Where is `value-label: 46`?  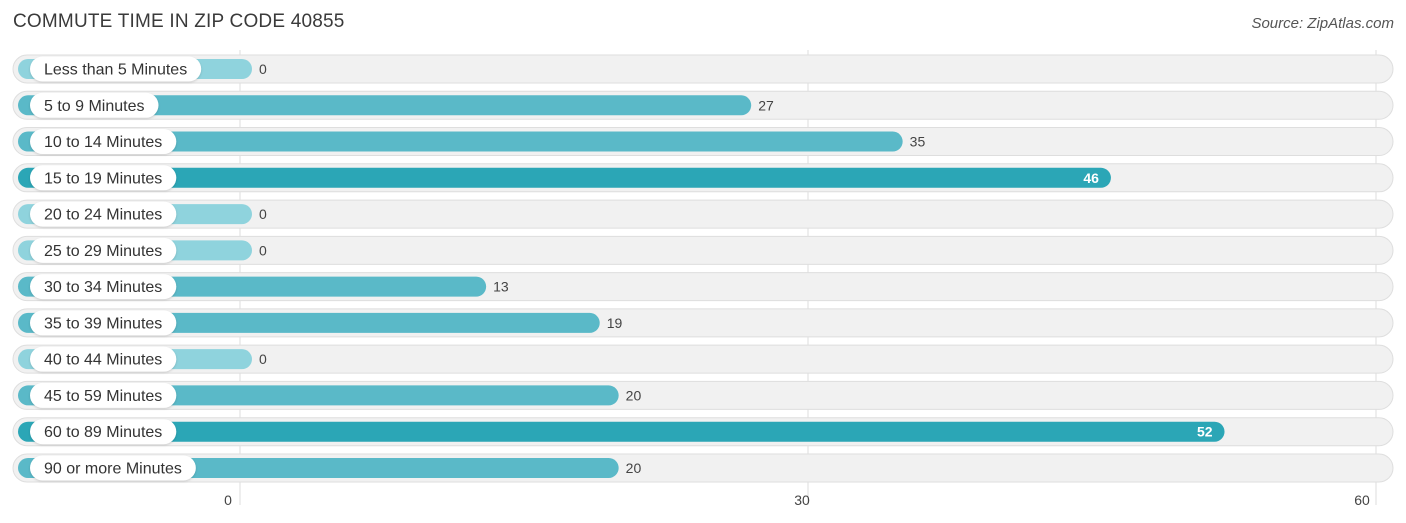
value-label: 46 is located at coordinates (1091, 178).